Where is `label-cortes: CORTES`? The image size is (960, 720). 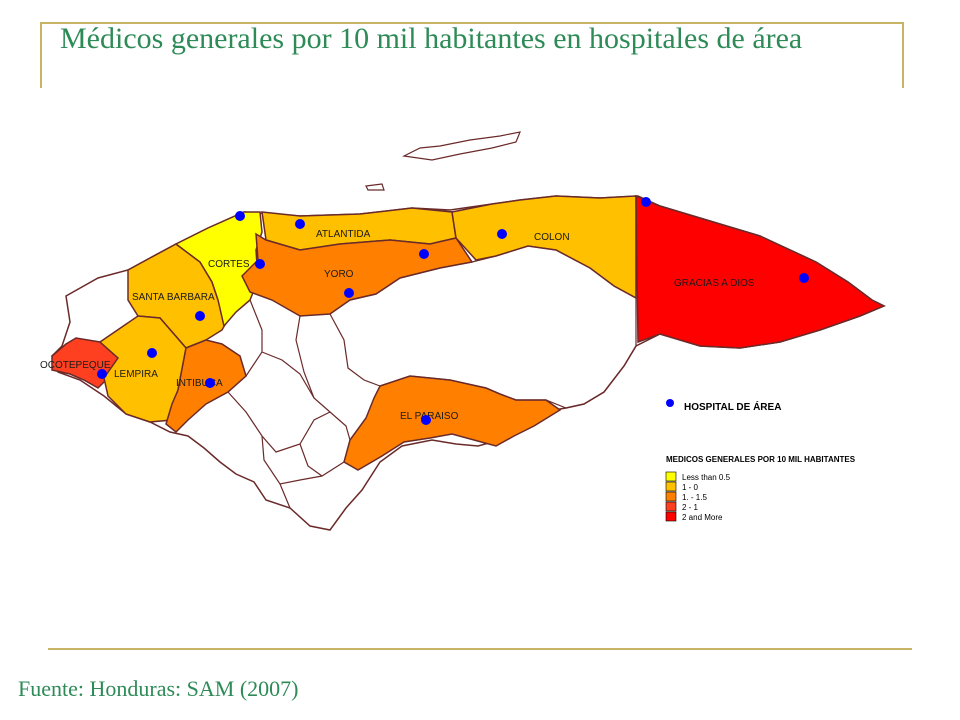 label-cortes: CORTES is located at coordinates (229, 264).